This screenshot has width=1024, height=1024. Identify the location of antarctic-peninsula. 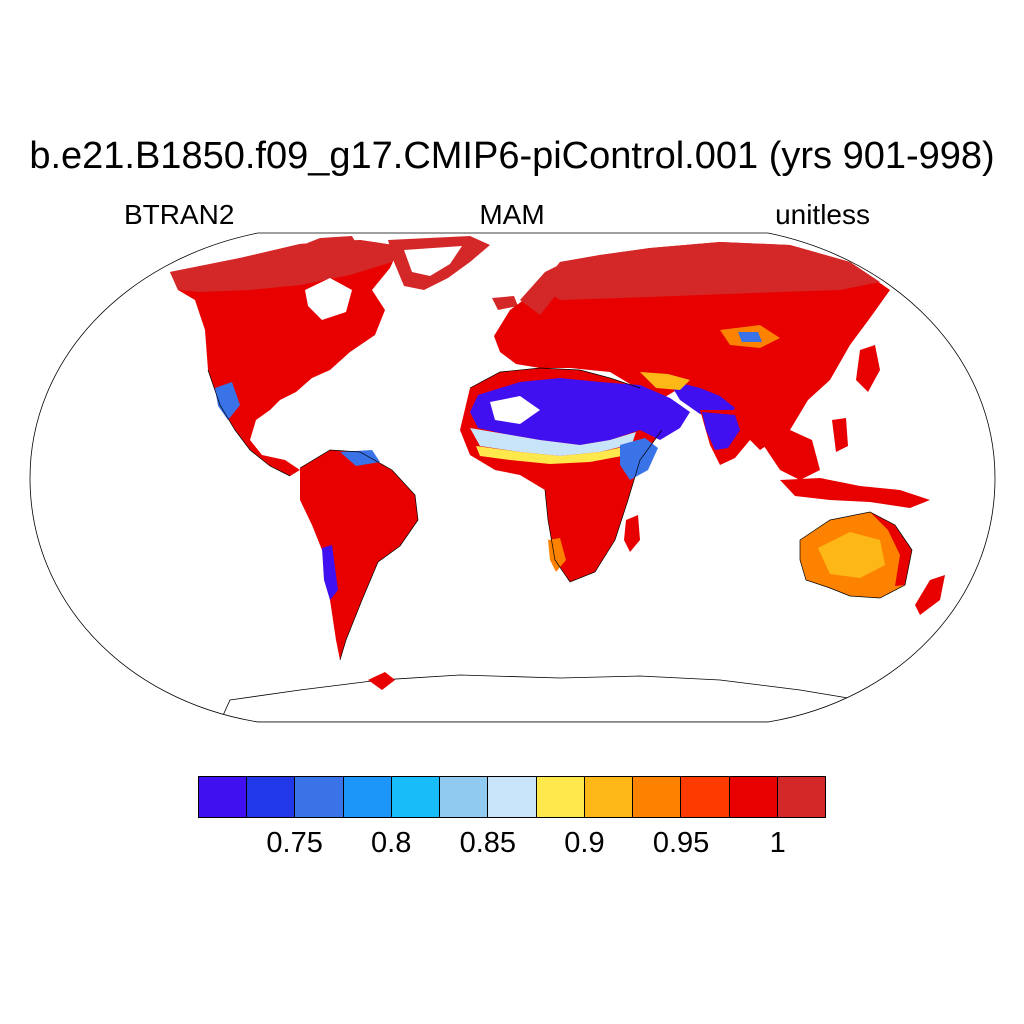
(381, 681).